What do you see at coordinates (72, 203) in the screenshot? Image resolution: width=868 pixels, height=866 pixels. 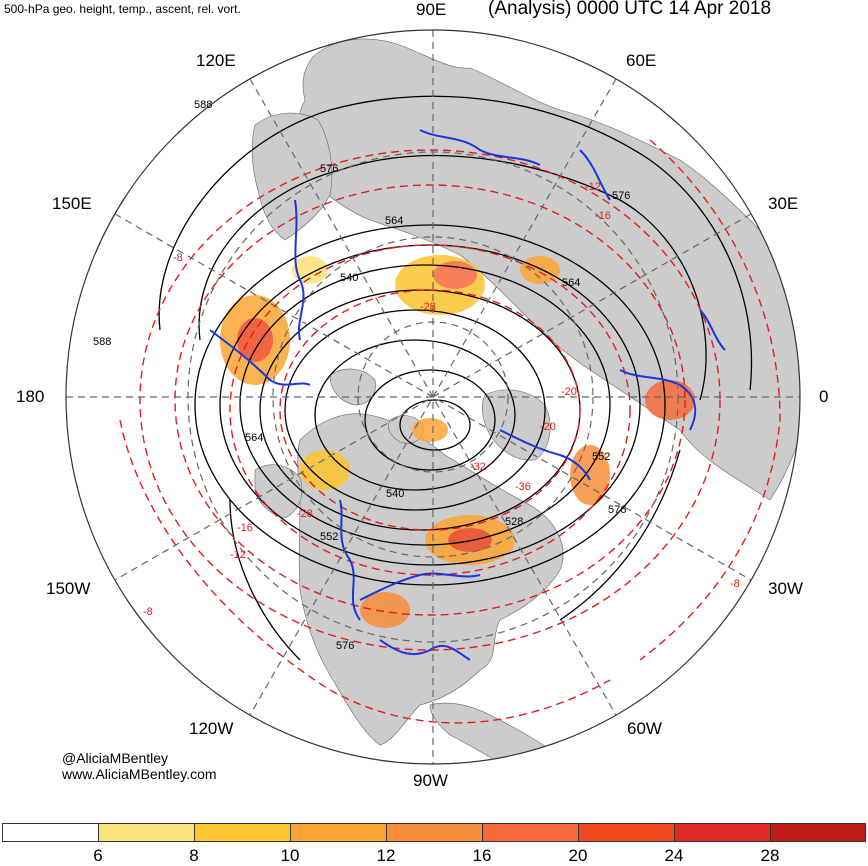 I see `lon-label-150e: 150E` at bounding box center [72, 203].